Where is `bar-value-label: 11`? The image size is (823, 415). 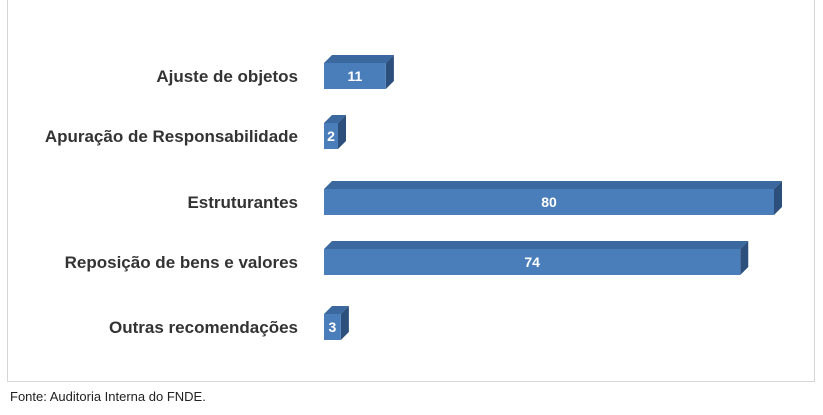 bar-value-label: 11 is located at coordinates (355, 76).